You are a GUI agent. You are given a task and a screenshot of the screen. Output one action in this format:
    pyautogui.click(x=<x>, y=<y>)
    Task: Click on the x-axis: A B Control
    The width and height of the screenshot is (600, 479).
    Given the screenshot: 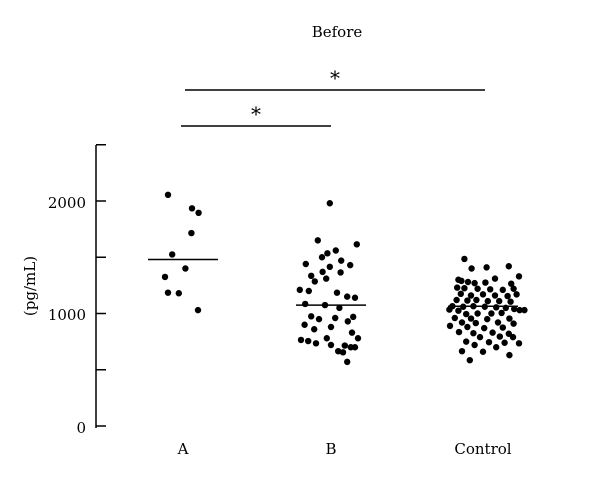 What is the action you would take?
    pyautogui.click(x=344, y=449)
    